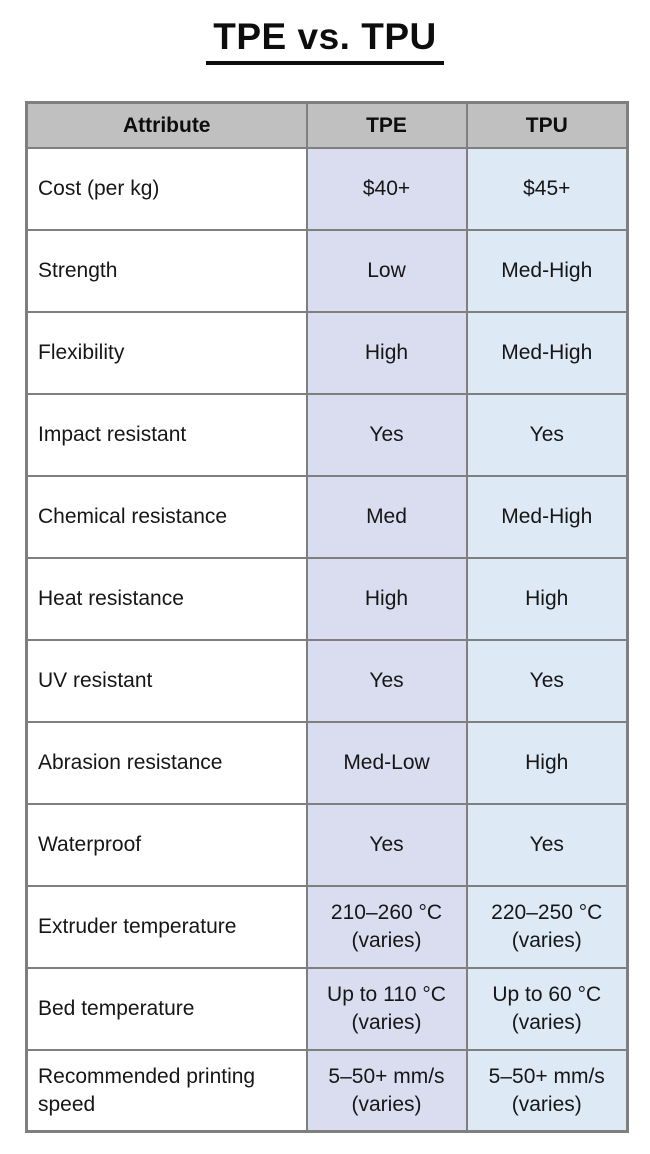 This screenshot has width=650, height=1154. I want to click on table-row: Waterproof Yes Yes, so click(327, 844).